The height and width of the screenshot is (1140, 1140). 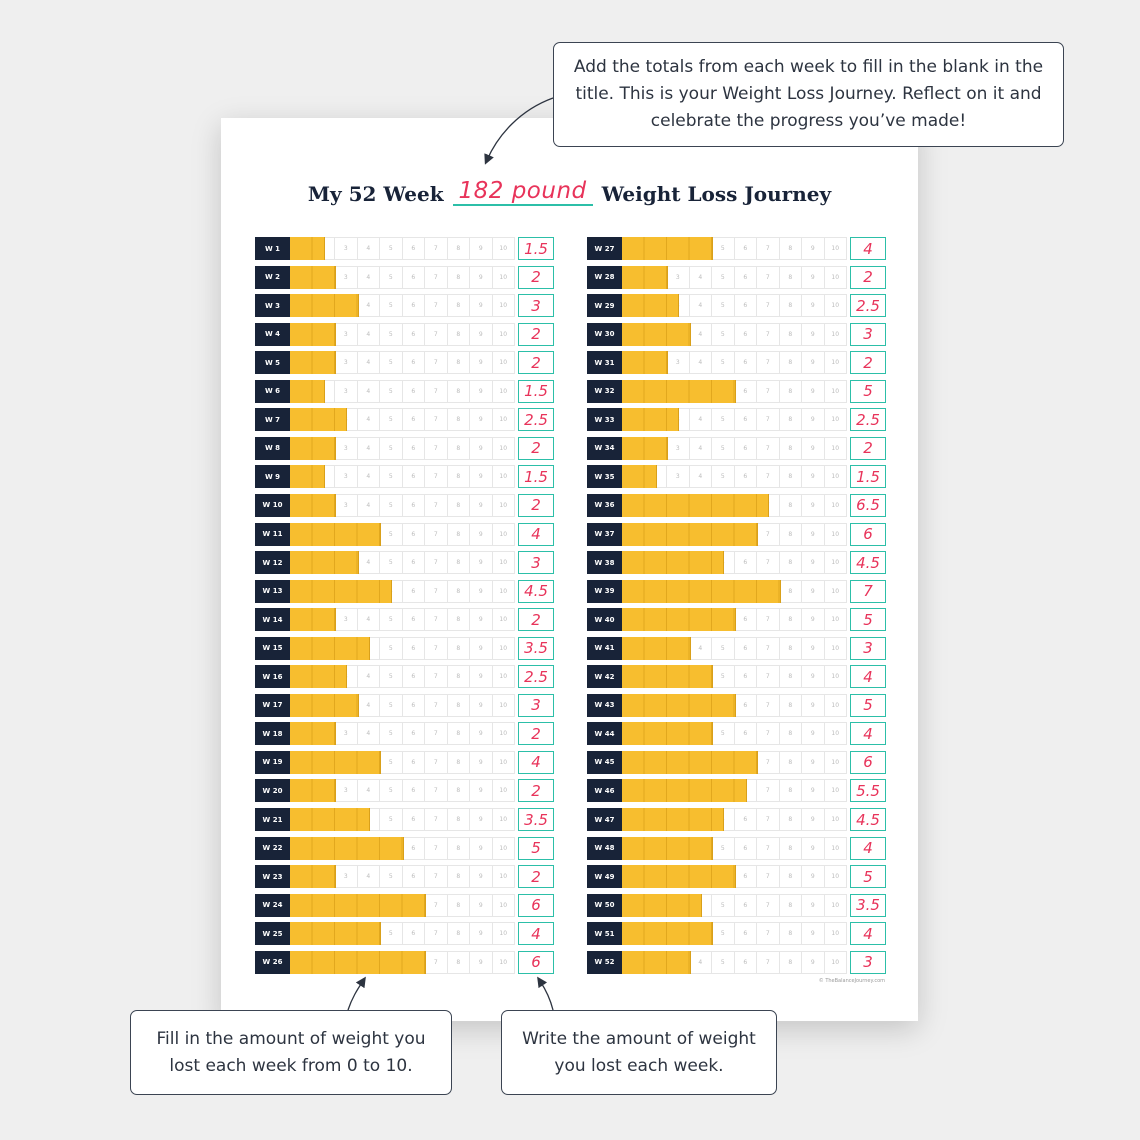 What do you see at coordinates (536, 677) in the screenshot?
I see `week-total-box: 2.5` at bounding box center [536, 677].